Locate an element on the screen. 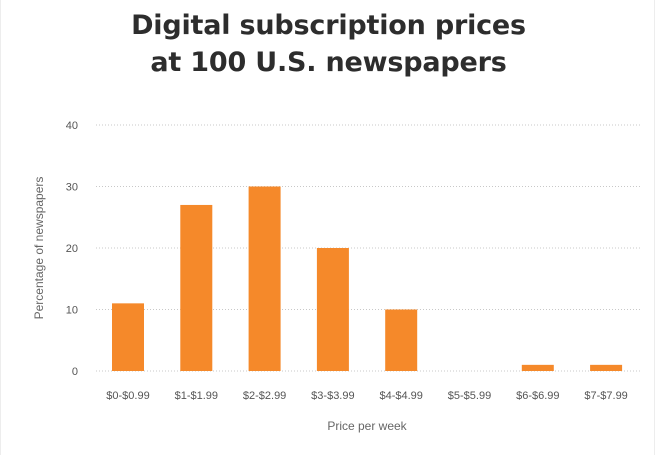 This screenshot has height=455, width=655. x-tick-label: $5-$5.99 is located at coordinates (469, 396).